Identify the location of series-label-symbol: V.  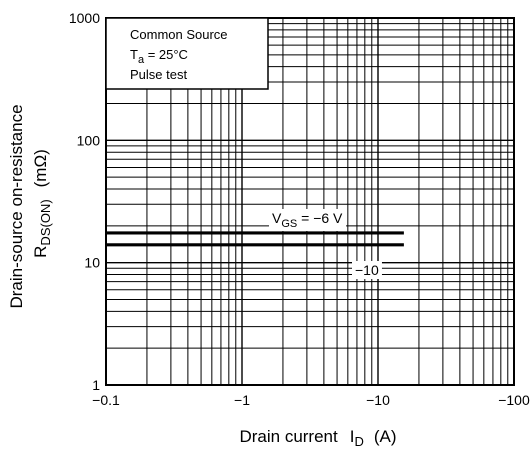
(277, 218).